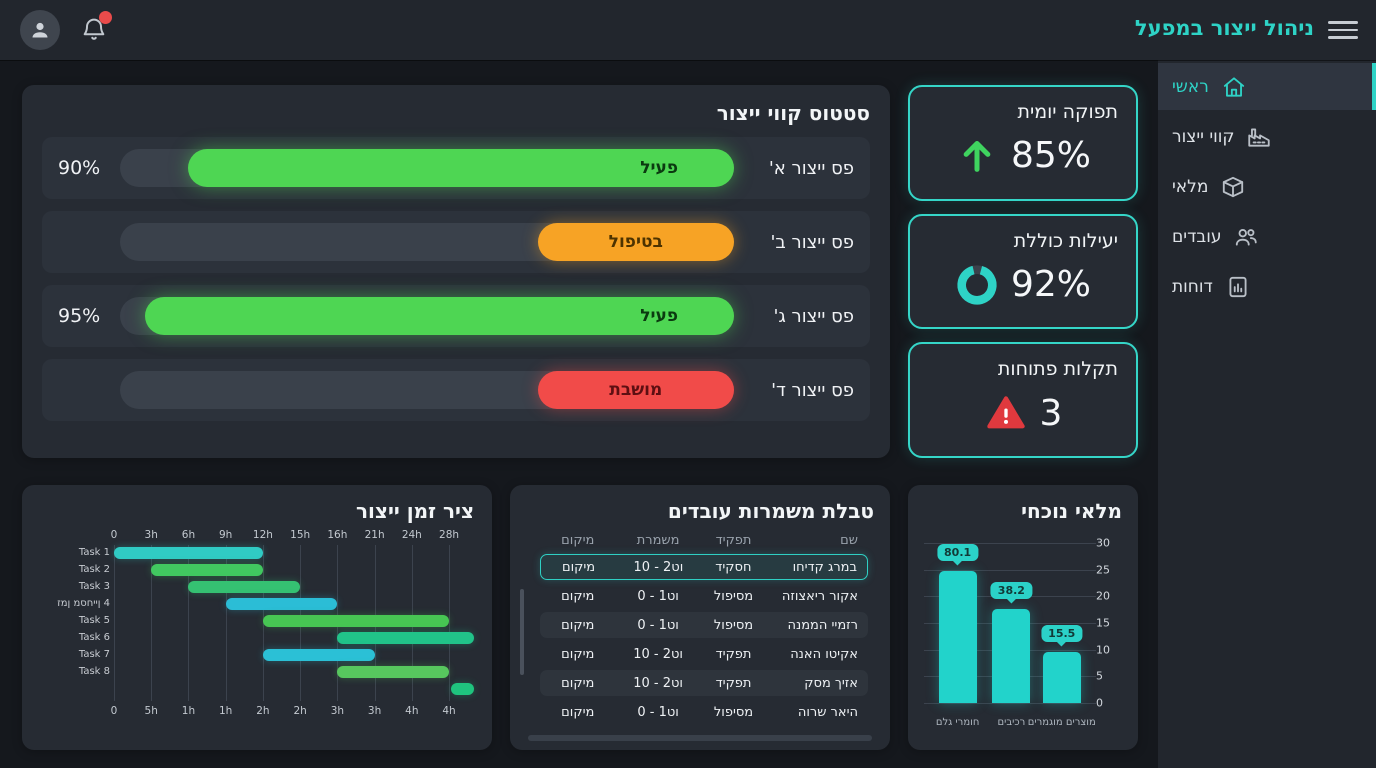 The image size is (1376, 768). What do you see at coordinates (700, 738) in the screenshot?
I see `table-horizontal-scrollbar` at bounding box center [700, 738].